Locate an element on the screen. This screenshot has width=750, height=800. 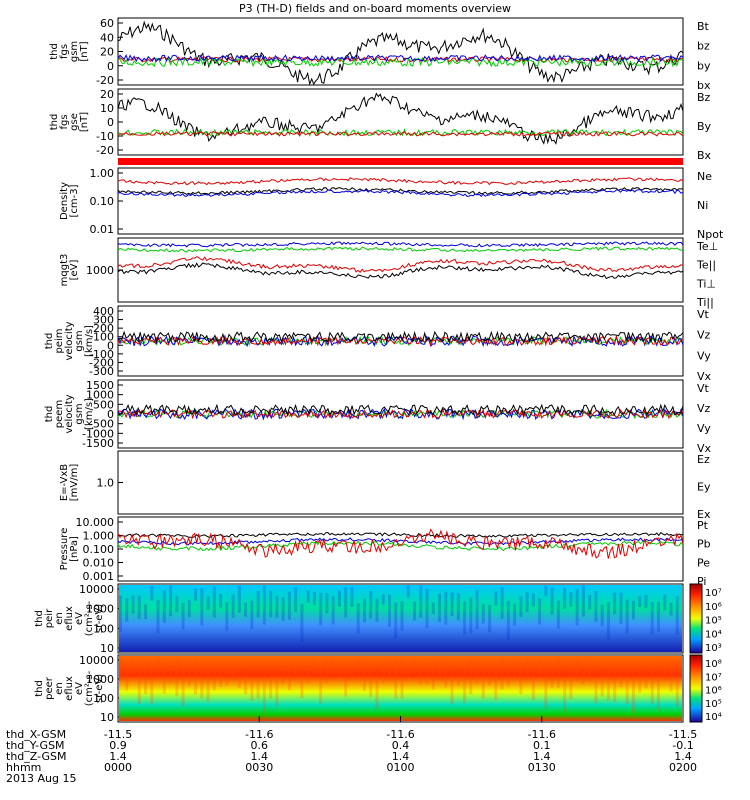
hhmm-label: 0000 is located at coordinates (118, 767).